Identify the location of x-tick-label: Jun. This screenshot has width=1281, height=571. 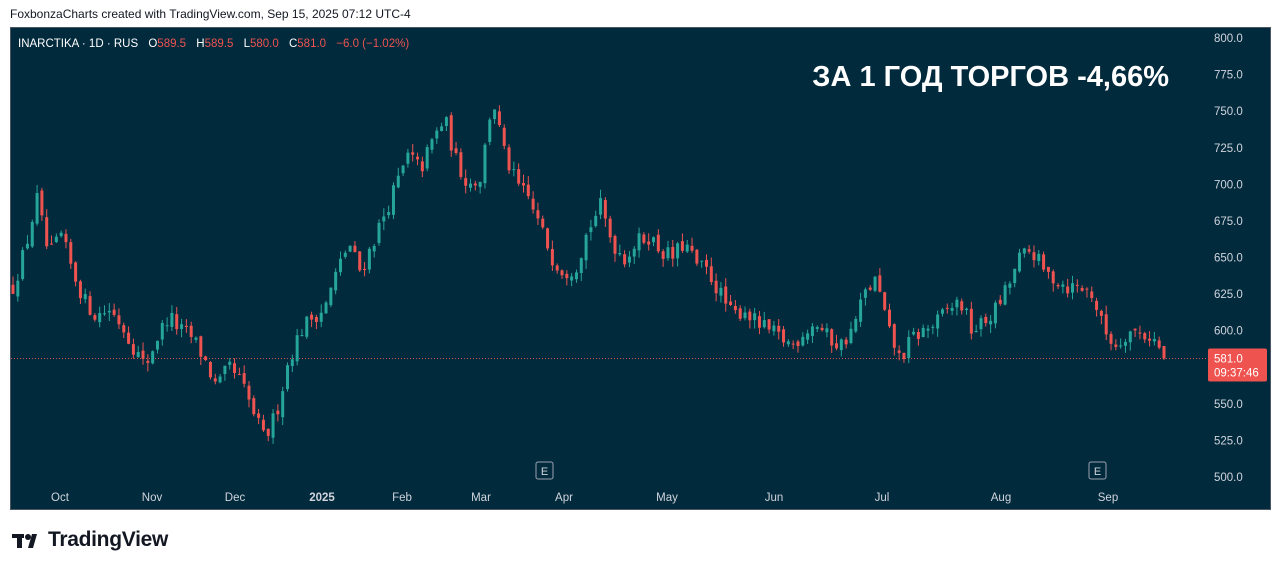
(774, 498).